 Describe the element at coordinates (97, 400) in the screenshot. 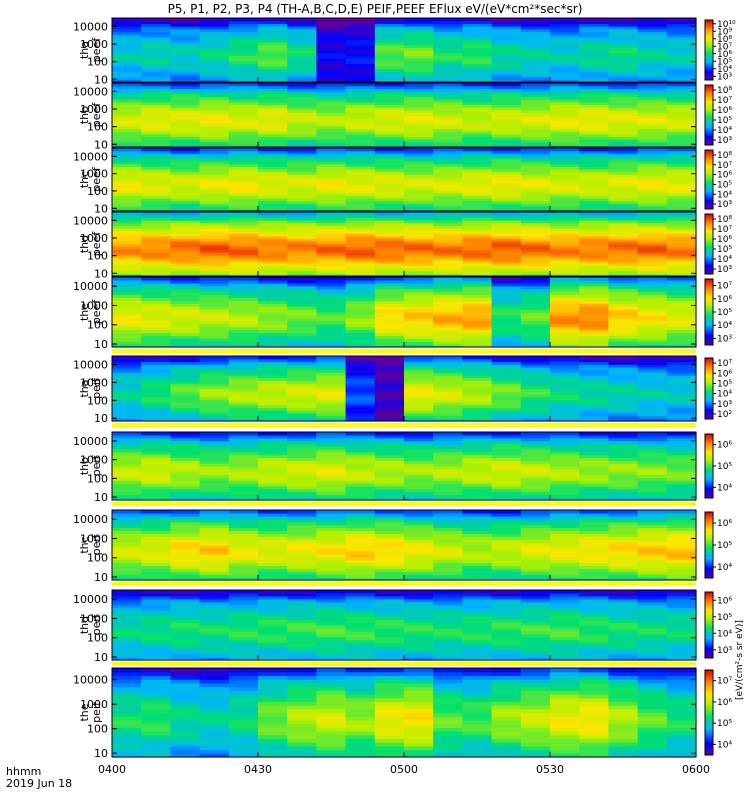

I see `y-tick-label: 100` at that location.